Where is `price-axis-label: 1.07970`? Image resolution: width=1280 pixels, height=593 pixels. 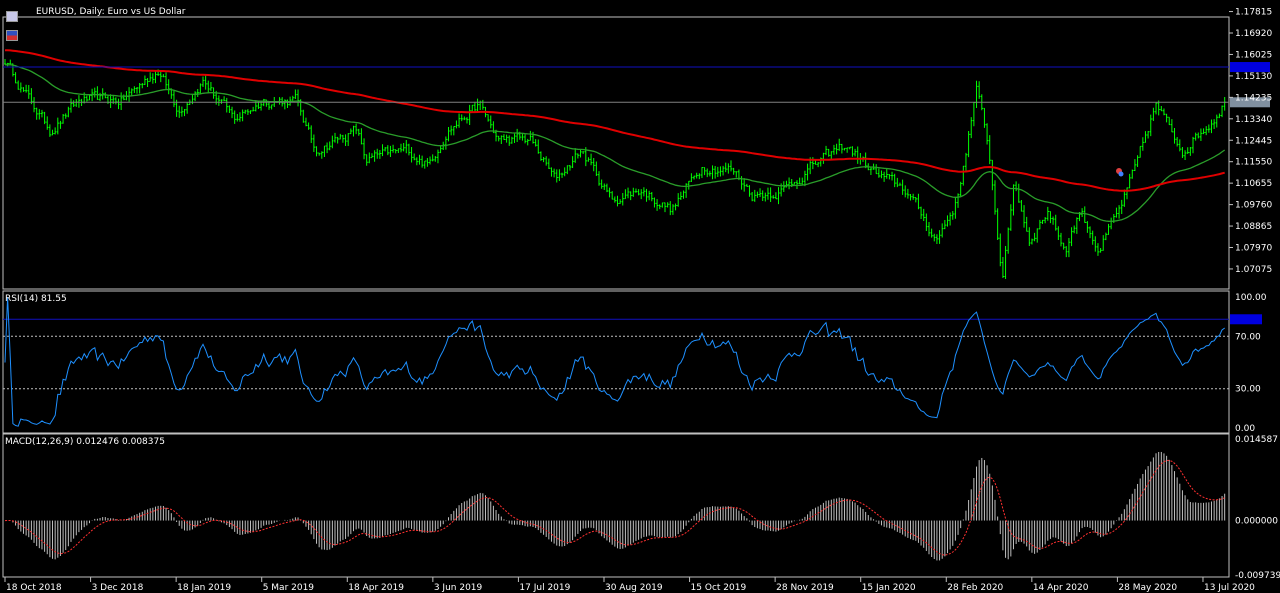 price-axis-label: 1.07970 is located at coordinates (1253, 249).